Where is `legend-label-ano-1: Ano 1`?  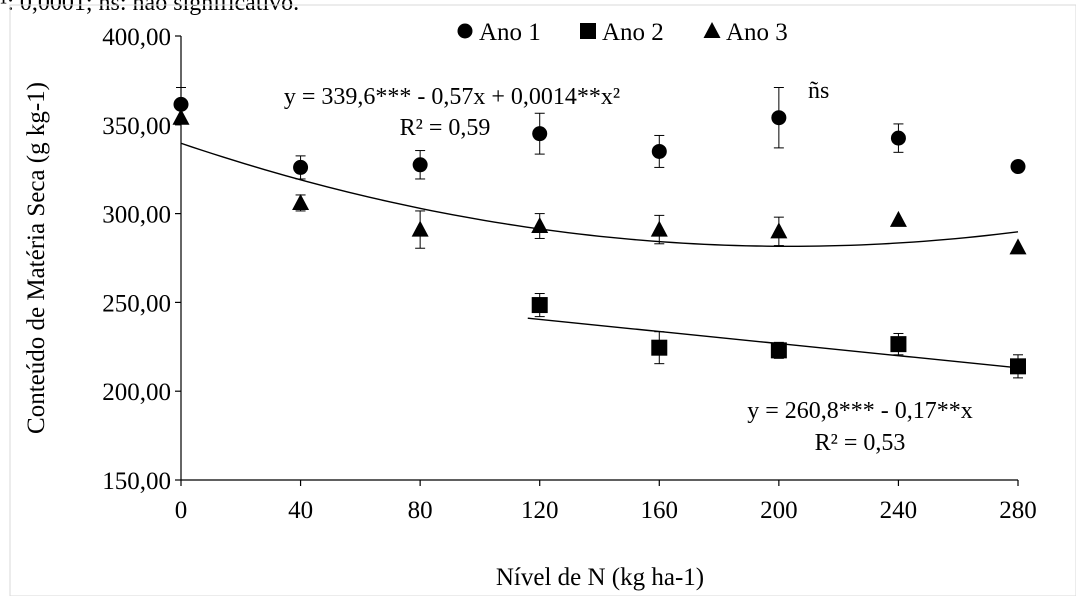
legend-label-ano-1: Ano 1 is located at coordinates (510, 32).